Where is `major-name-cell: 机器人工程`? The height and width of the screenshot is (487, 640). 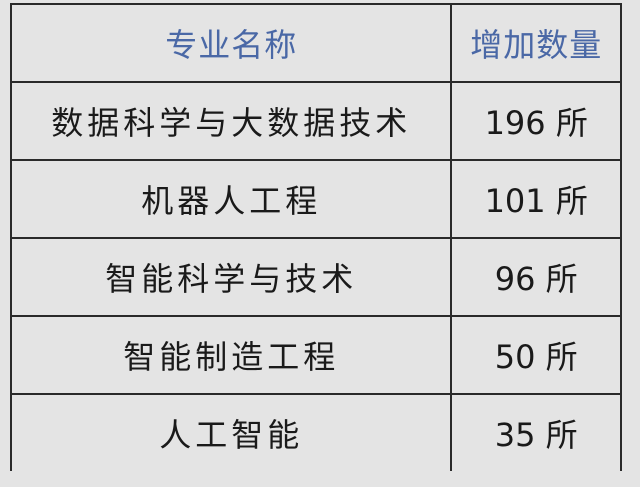 major-name-cell: 机器人工程 is located at coordinates (231, 199).